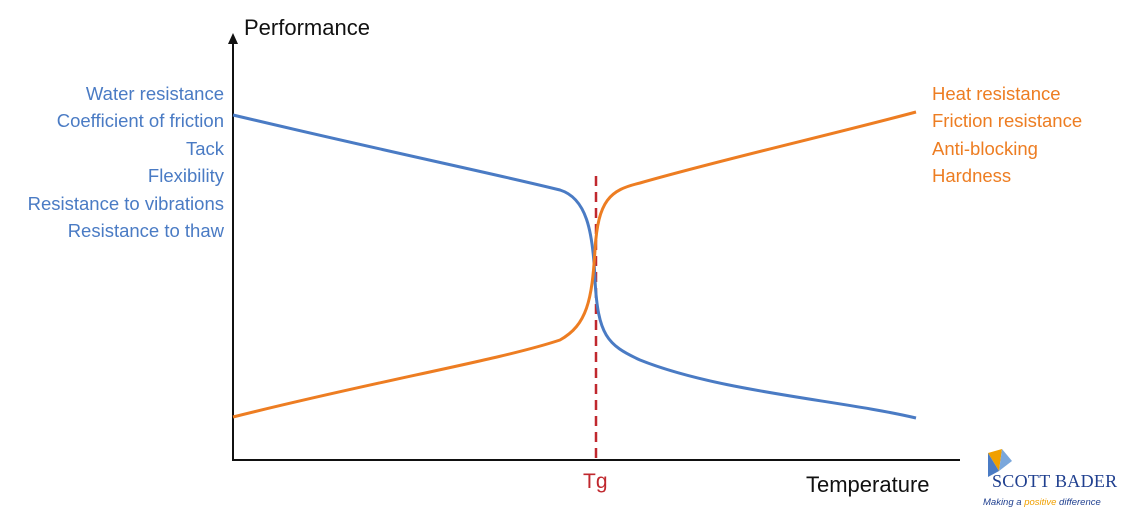  What do you see at coordinates (595, 481) in the screenshot?
I see `tg-label: Tg` at bounding box center [595, 481].